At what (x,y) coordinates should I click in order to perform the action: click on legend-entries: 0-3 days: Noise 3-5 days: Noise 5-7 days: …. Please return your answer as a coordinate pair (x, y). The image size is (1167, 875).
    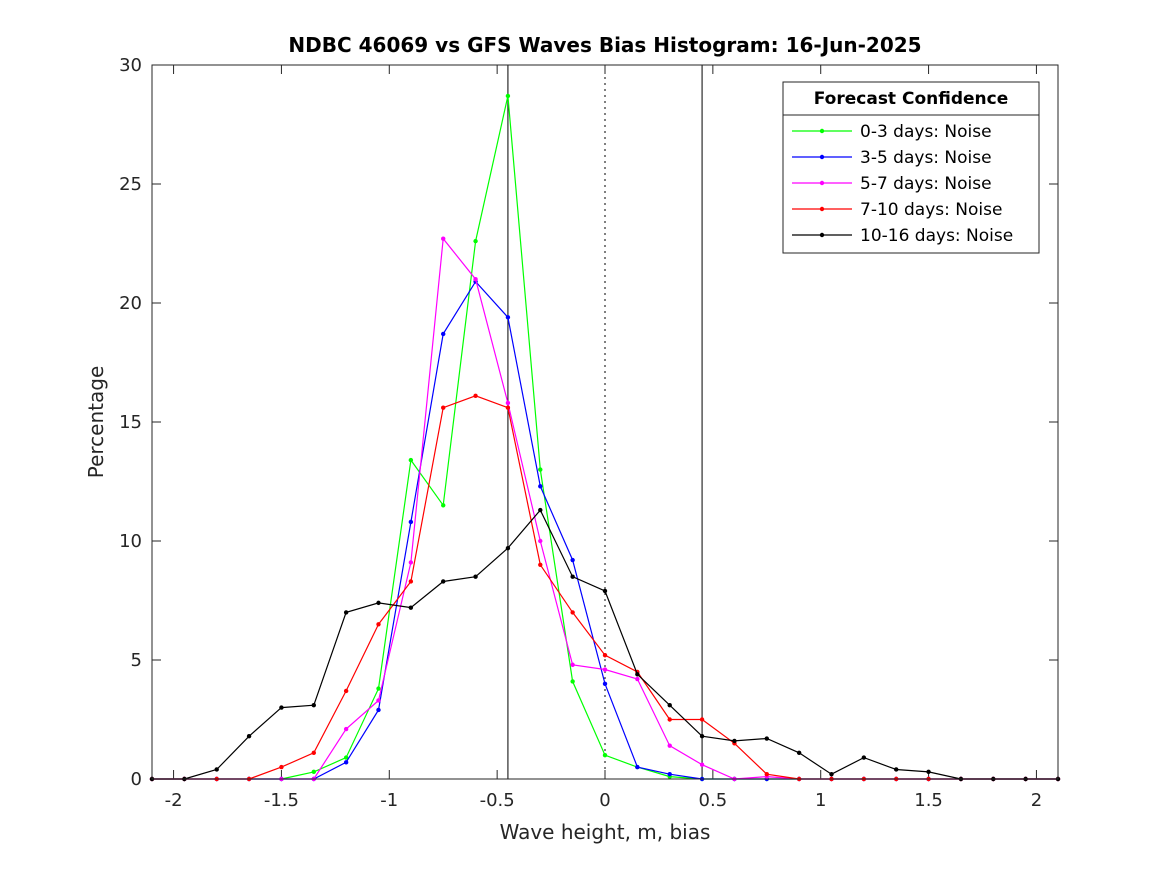
    Looking at the image, I should click on (902, 184).